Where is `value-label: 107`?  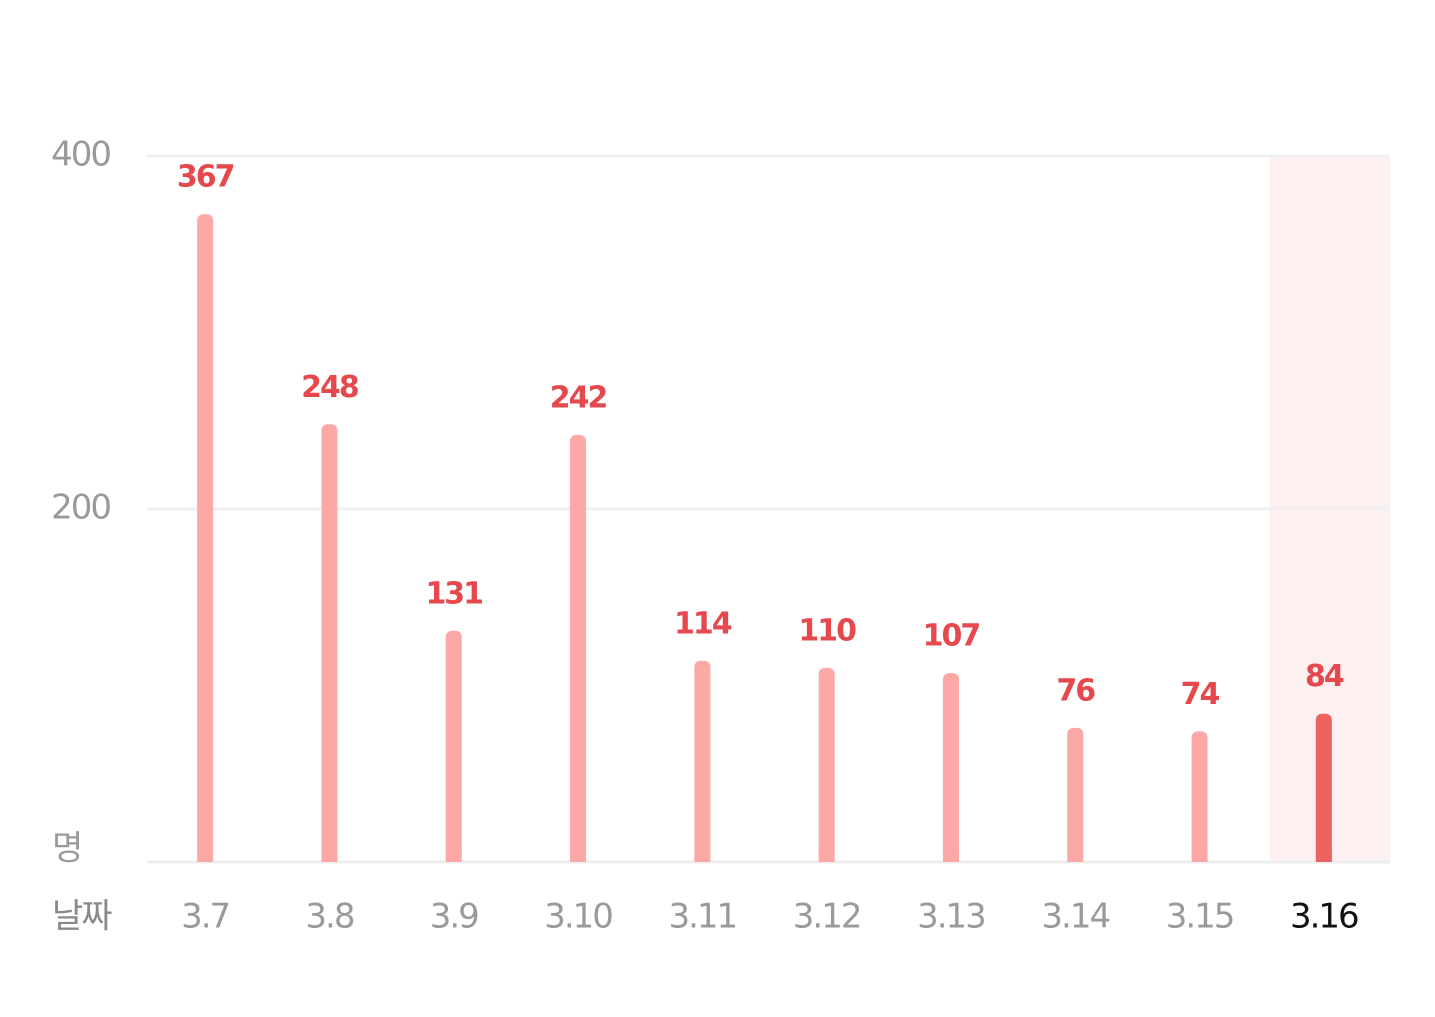 value-label: 107 is located at coordinates (951, 636).